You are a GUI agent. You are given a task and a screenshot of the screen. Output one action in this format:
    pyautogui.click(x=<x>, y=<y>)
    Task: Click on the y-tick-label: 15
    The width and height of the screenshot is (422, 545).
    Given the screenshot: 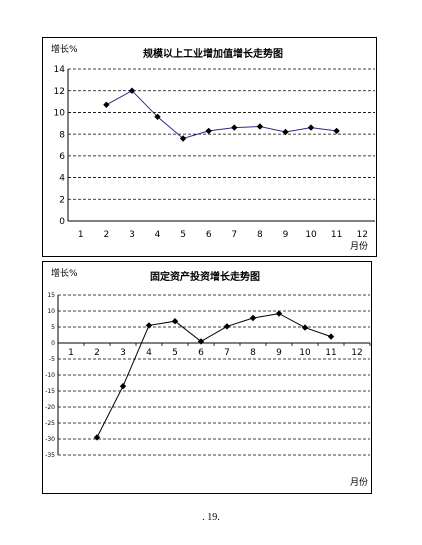 What is the action you would take?
    pyautogui.click(x=51, y=295)
    